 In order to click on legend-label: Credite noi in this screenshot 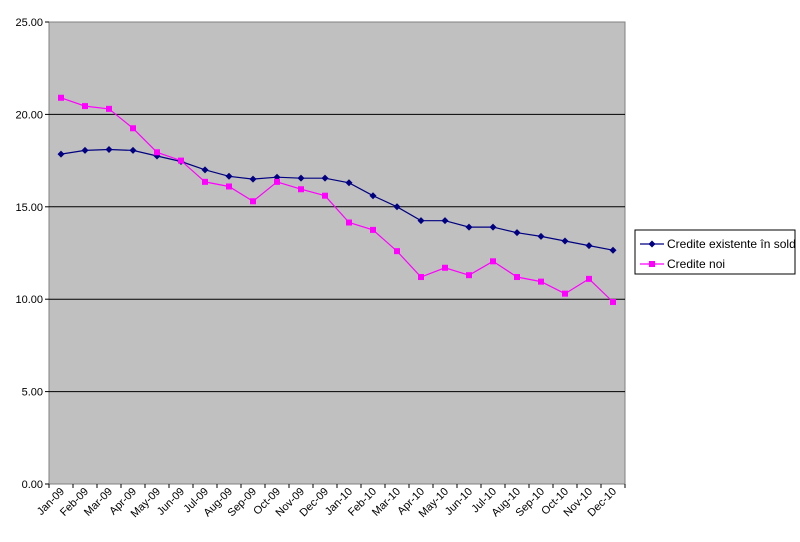, I will do `click(696, 264)`.